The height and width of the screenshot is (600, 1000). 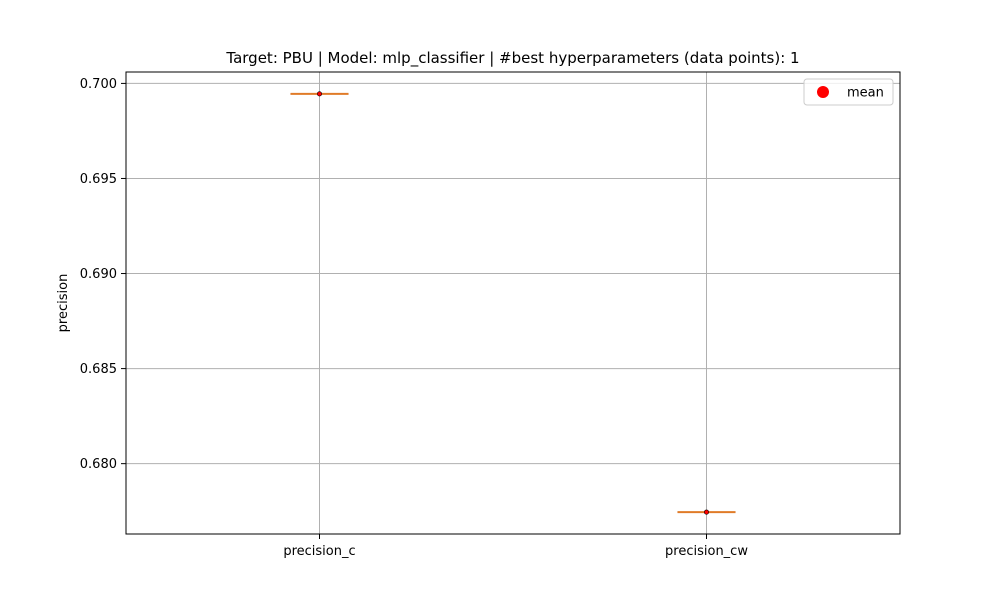 I want to click on x-tick-label: precision_c, so click(x=319, y=551).